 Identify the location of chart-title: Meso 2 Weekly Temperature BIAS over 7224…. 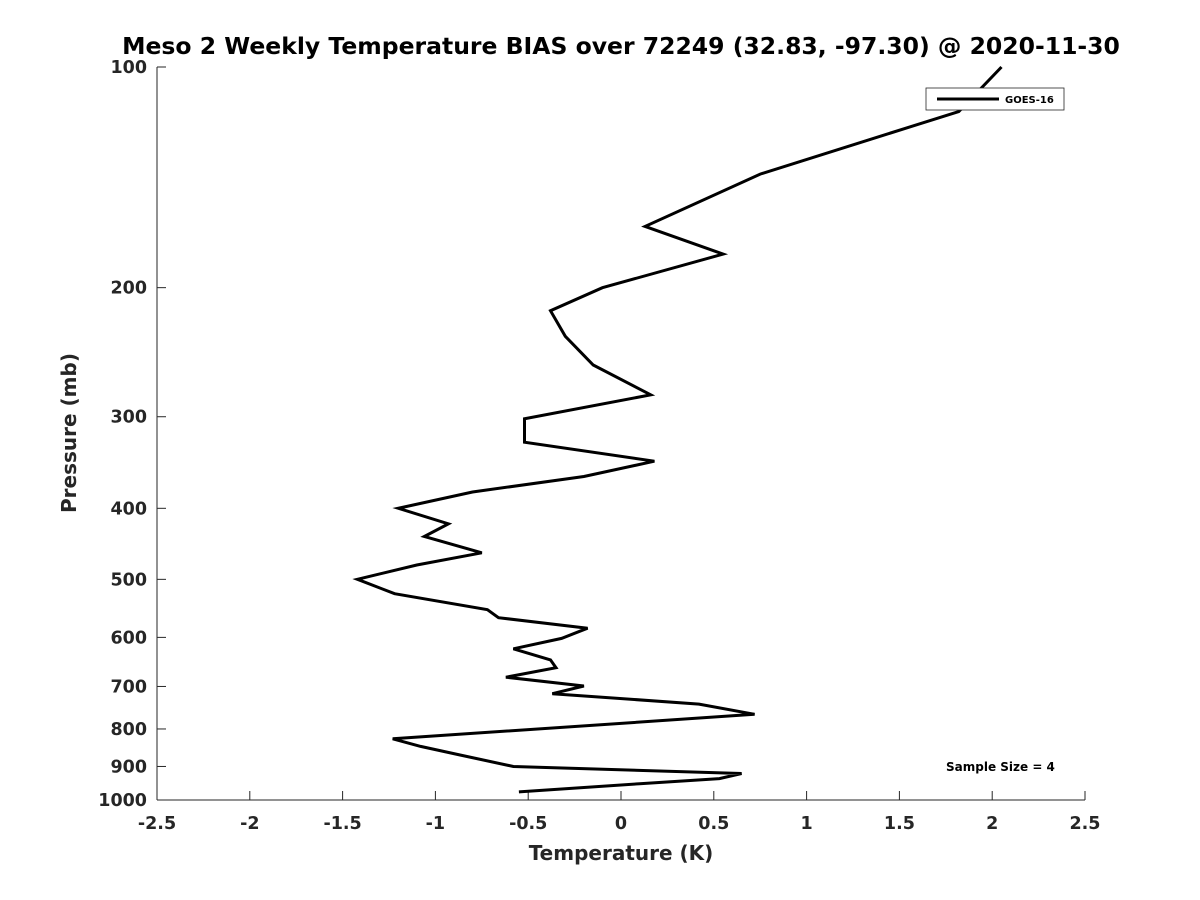
(621, 46).